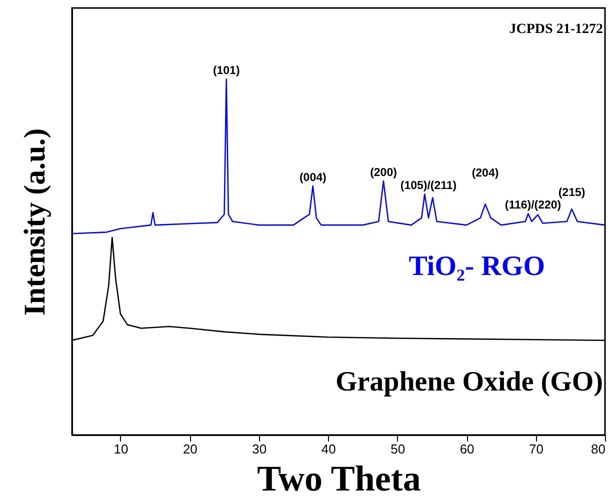 The height and width of the screenshot is (501, 613). I want to click on y-axis-title: Intensity (a.u.), so click(35, 222).